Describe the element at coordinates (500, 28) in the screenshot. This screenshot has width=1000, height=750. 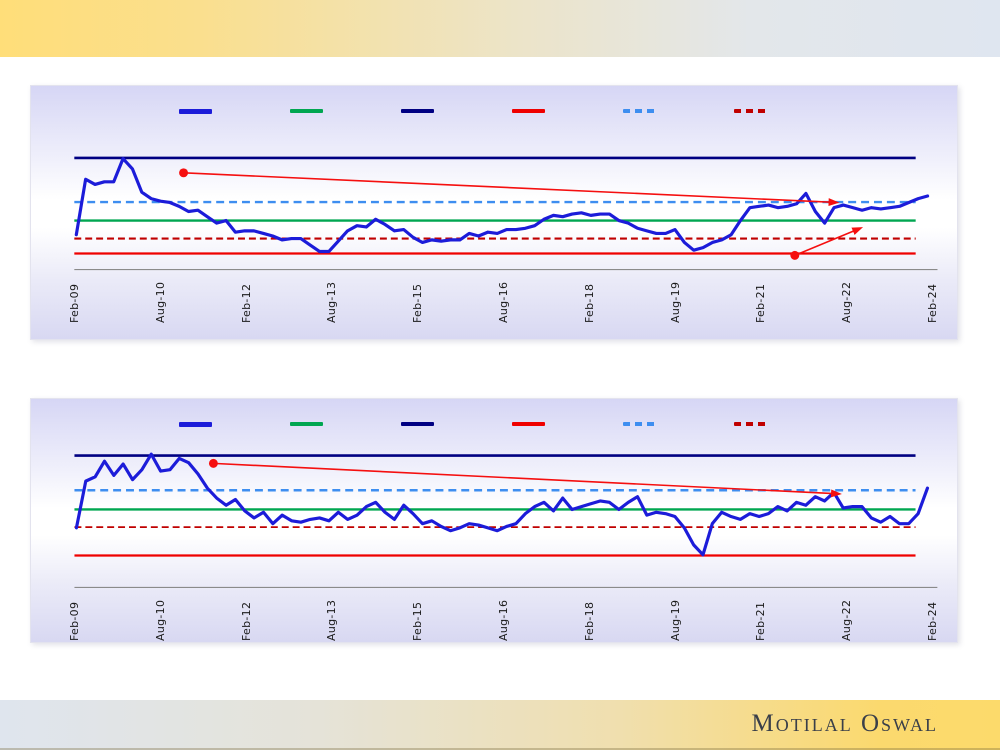
I see `top-banner` at that location.